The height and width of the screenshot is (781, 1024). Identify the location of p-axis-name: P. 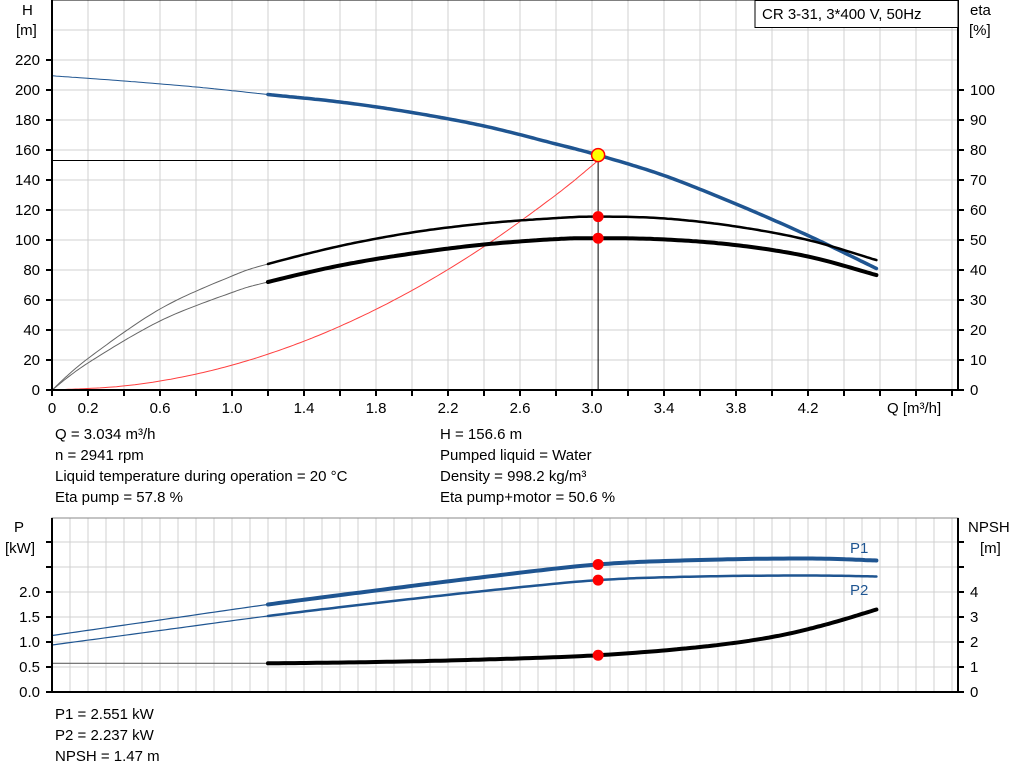
(19, 527).